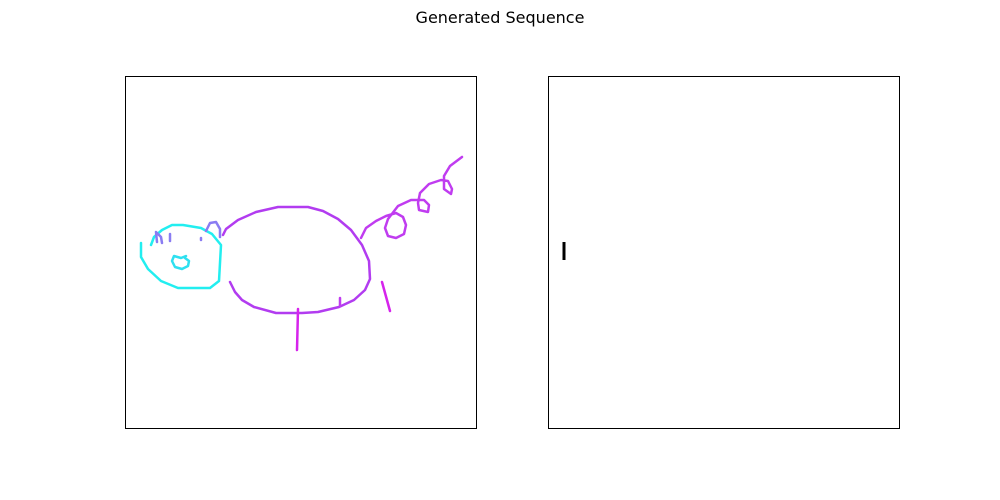  What do you see at coordinates (213, 229) in the screenshot?
I see `pig-ear-right` at bounding box center [213, 229].